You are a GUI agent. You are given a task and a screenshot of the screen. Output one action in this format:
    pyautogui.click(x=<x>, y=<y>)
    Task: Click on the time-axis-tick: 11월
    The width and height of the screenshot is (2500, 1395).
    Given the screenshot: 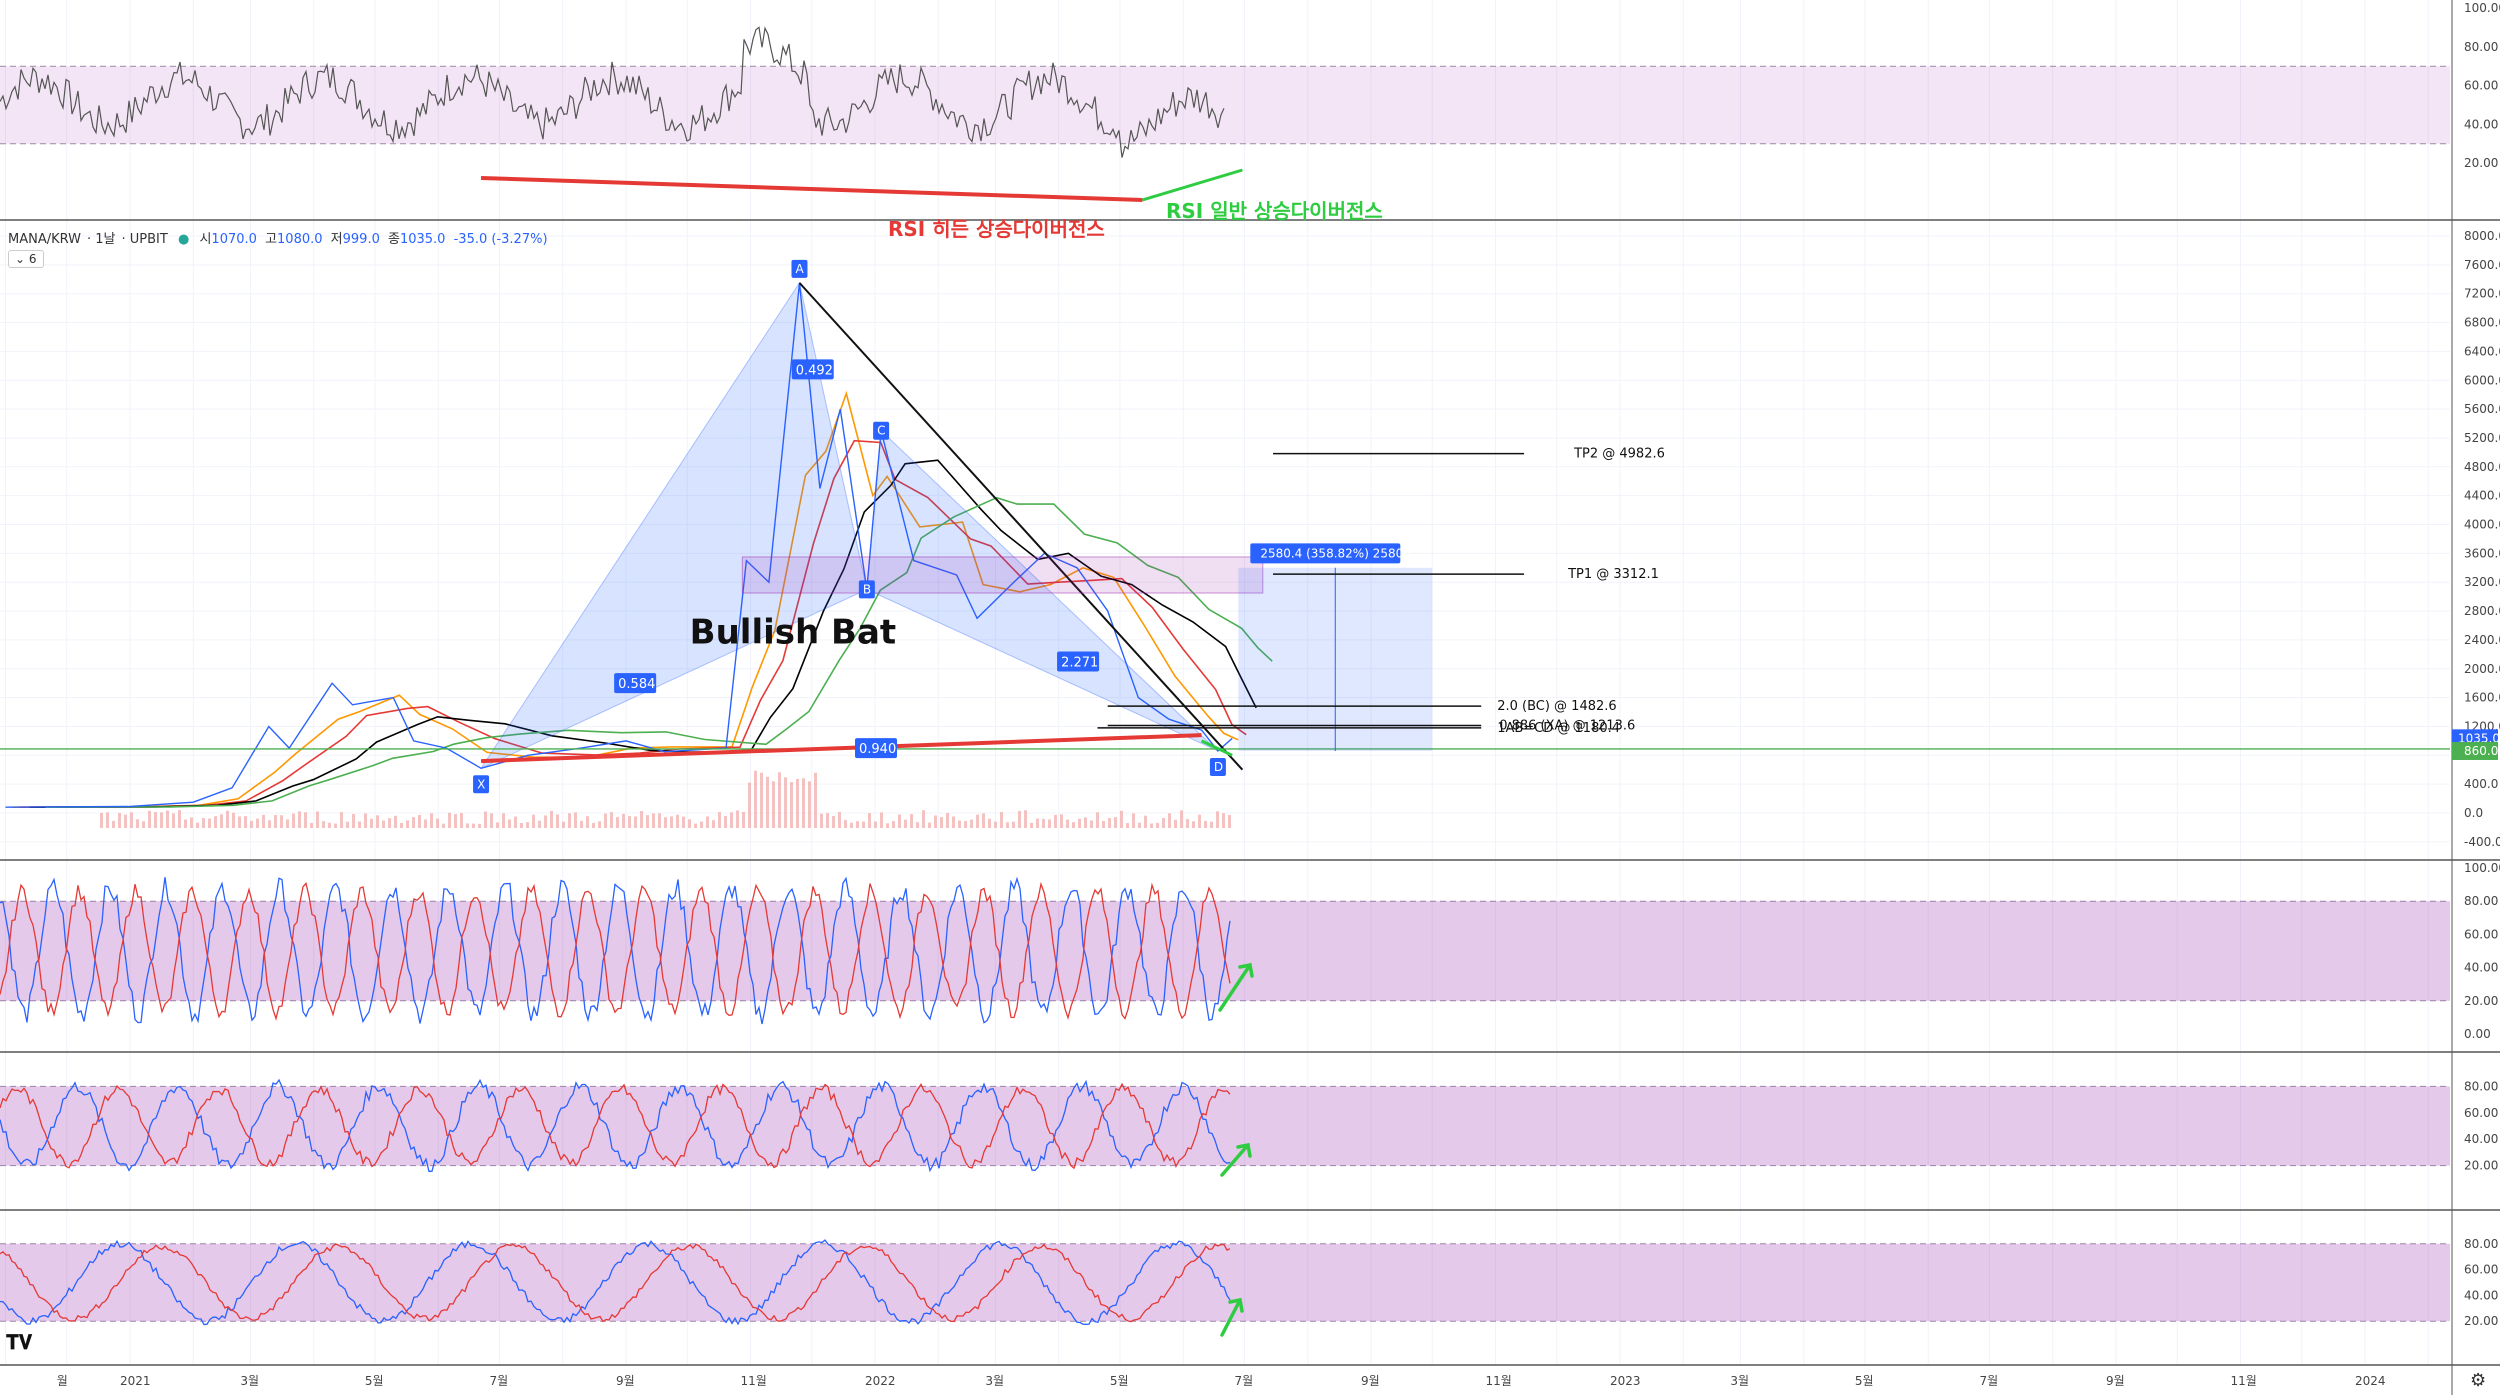 What is the action you would take?
    pyautogui.click(x=1498, y=1381)
    